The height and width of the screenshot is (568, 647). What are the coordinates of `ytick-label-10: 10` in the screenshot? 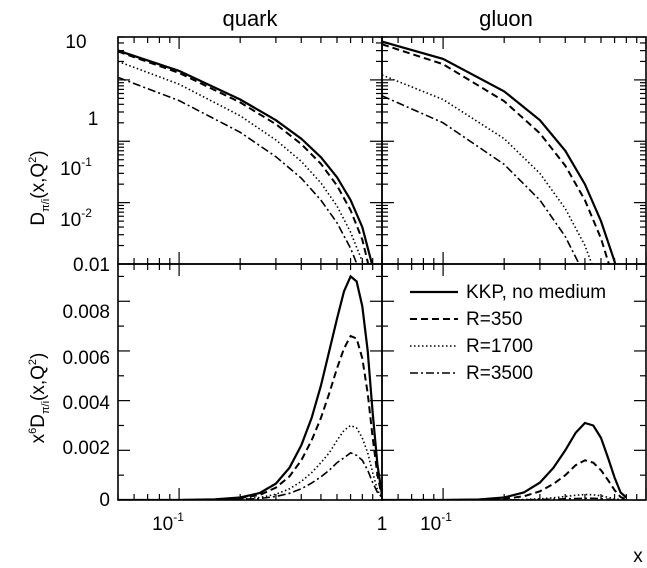 It's located at (75, 42).